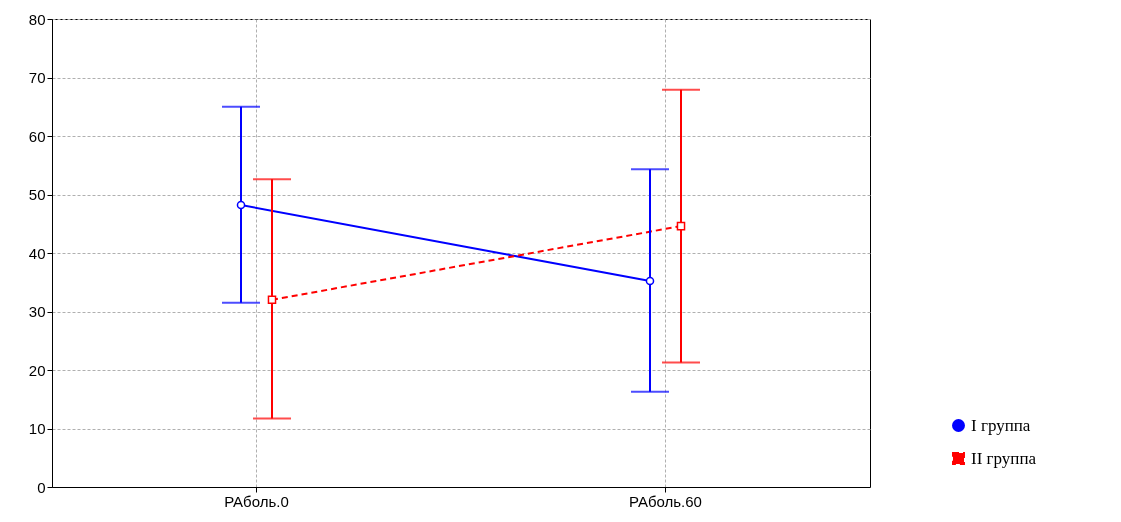  Describe the element at coordinates (1004, 458) in the screenshot. I see `legend-label: II группа` at that location.